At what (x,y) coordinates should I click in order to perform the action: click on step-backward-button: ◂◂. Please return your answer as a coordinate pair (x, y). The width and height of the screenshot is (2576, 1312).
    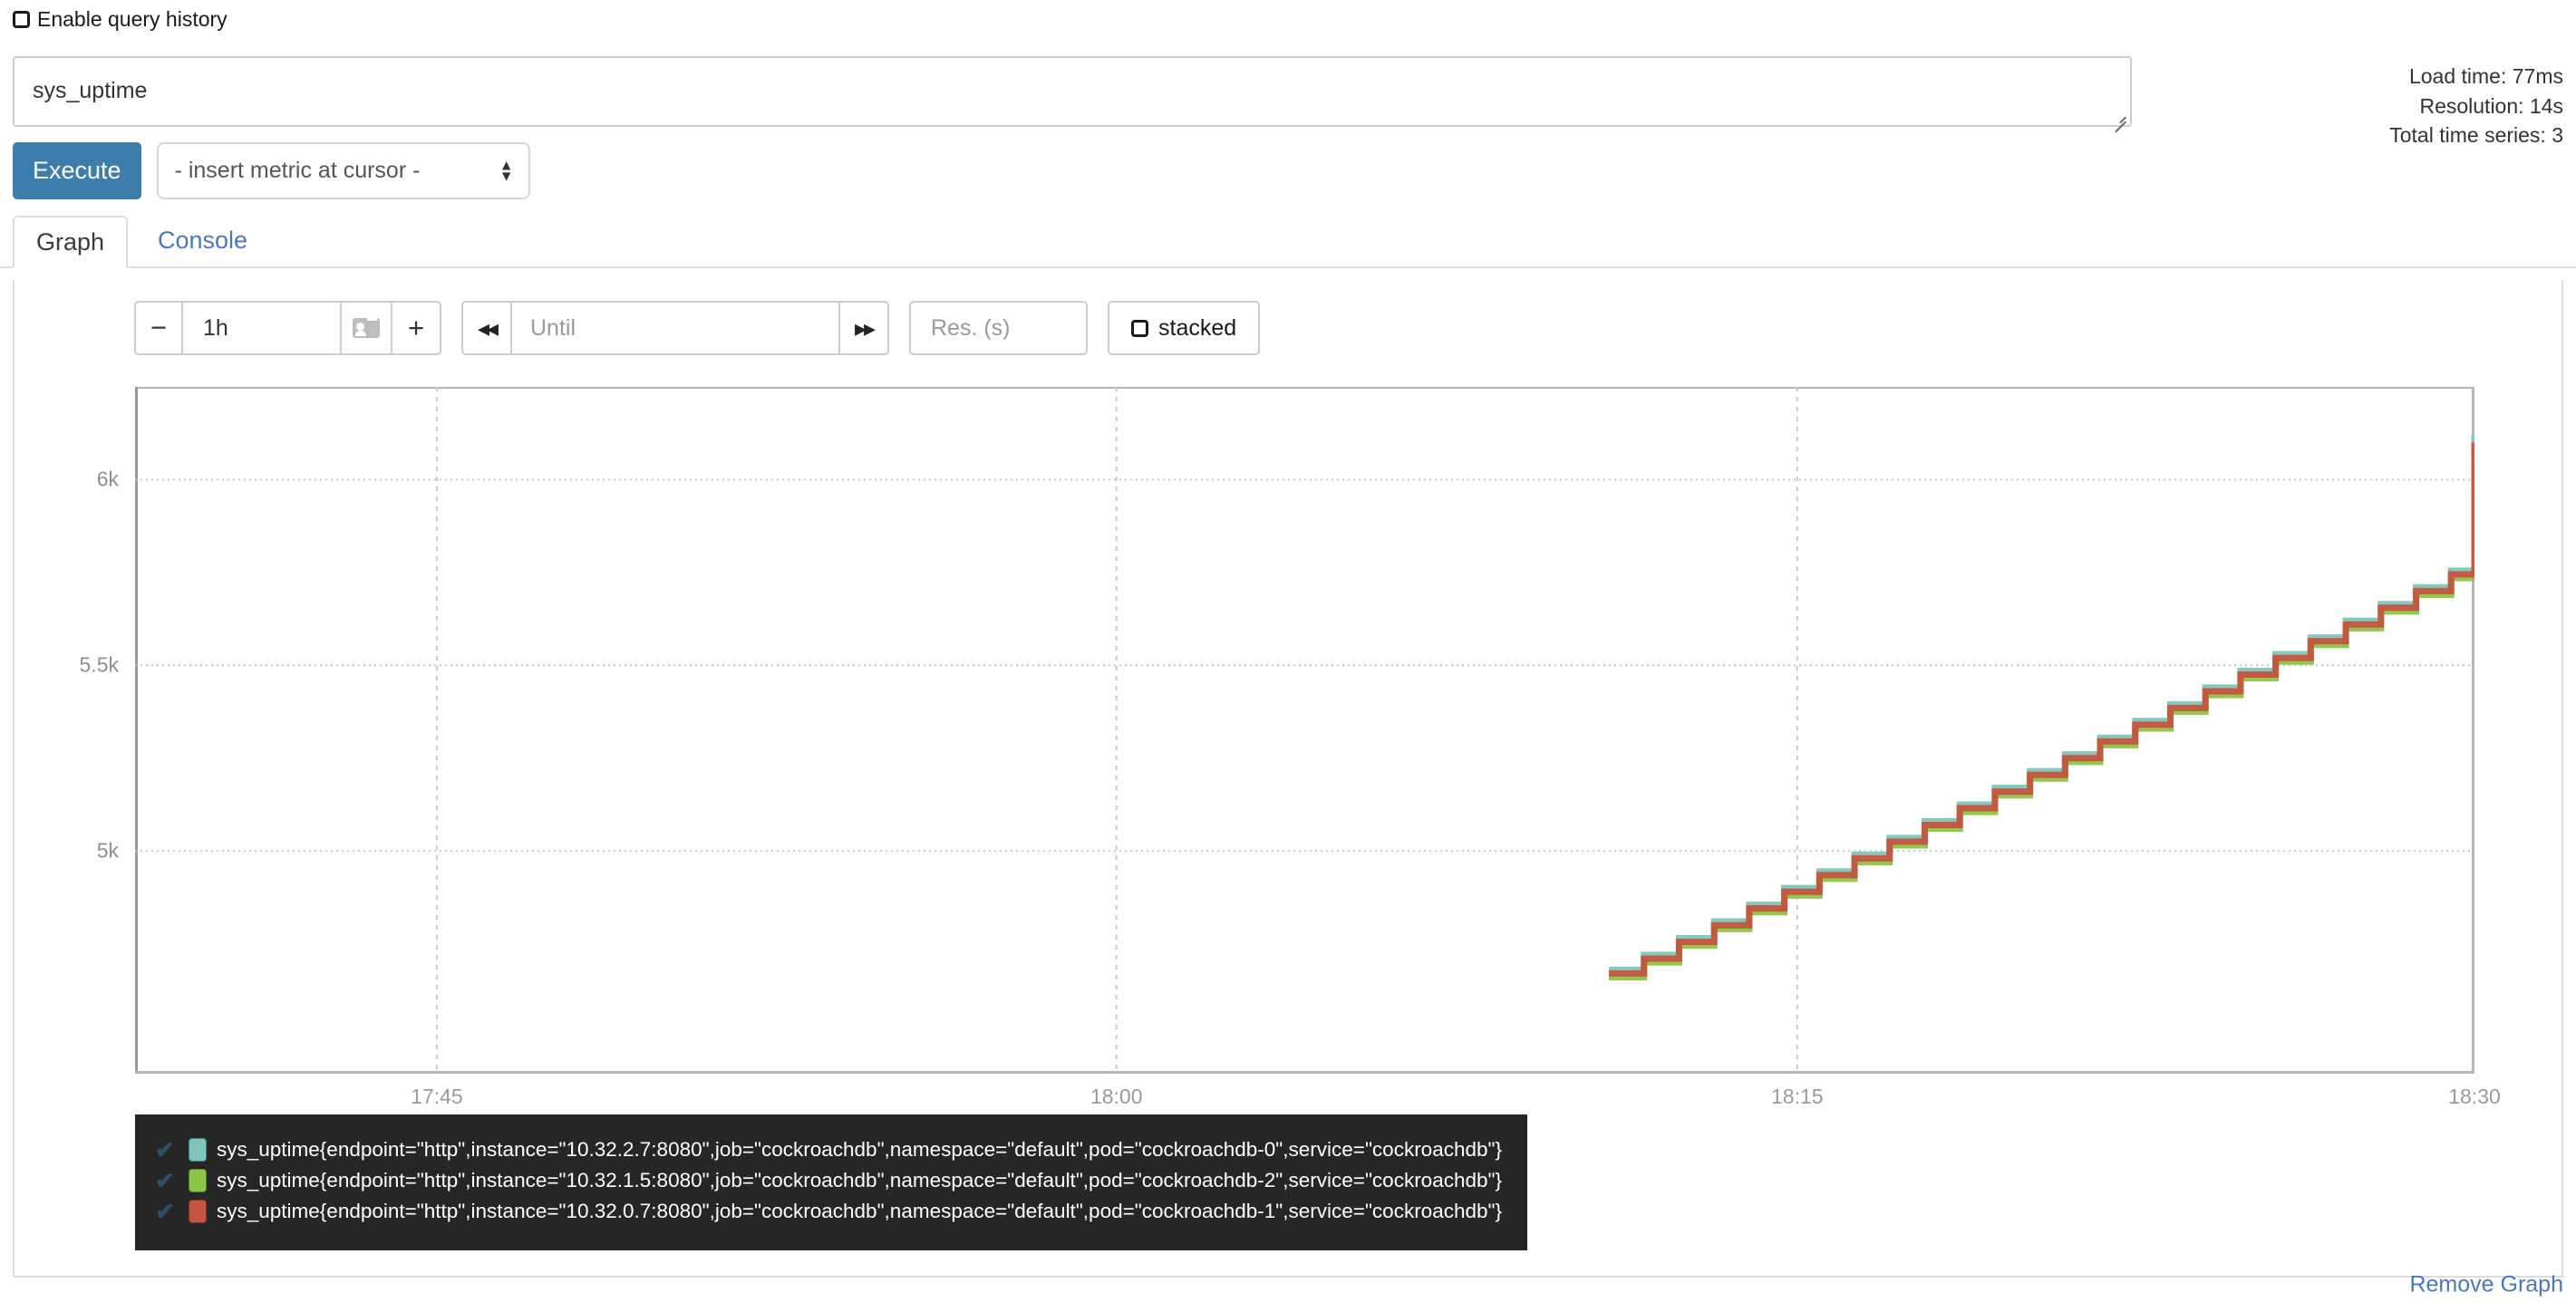
    Looking at the image, I should click on (486, 328).